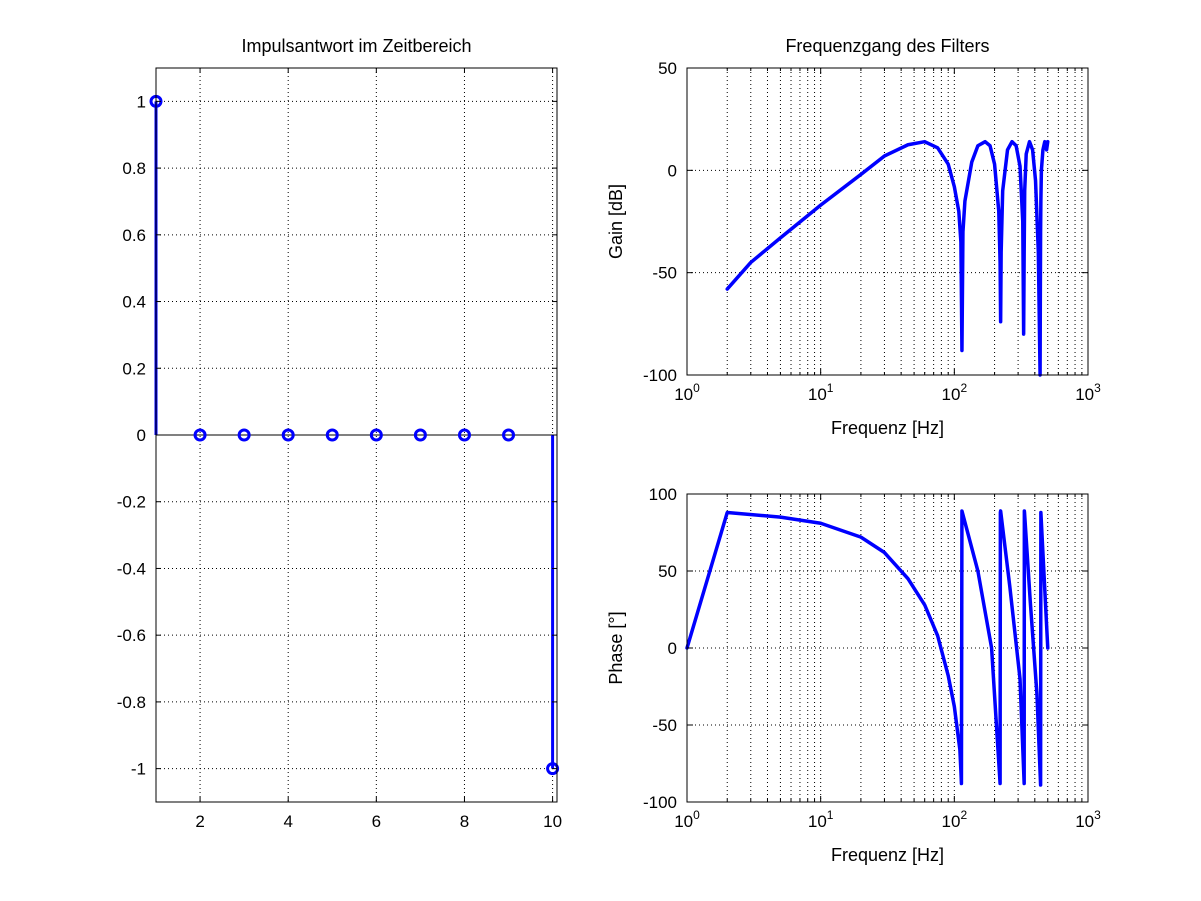 The image size is (1201, 901). I want to click on gain-axes-frame, so click(887, 221).